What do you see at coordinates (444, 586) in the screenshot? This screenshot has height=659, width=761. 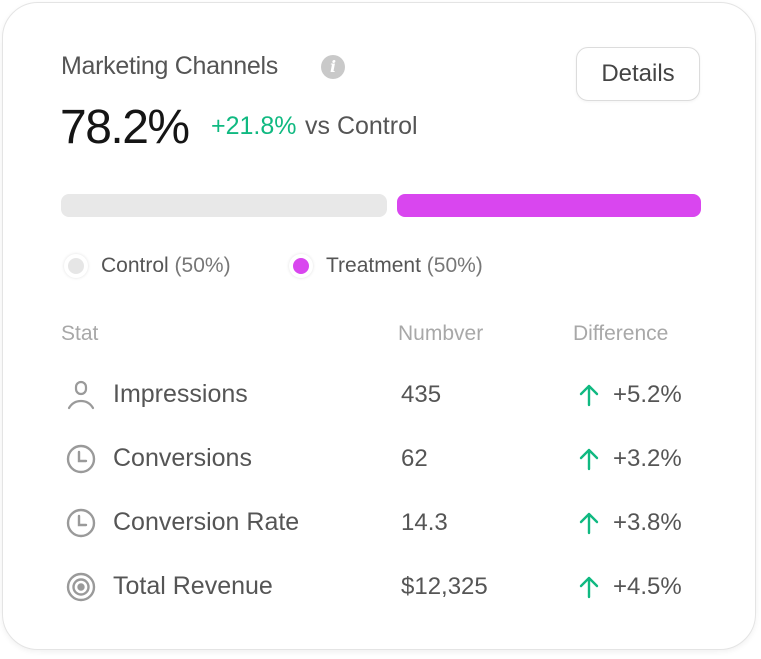 I see `row-number: $12,325` at bounding box center [444, 586].